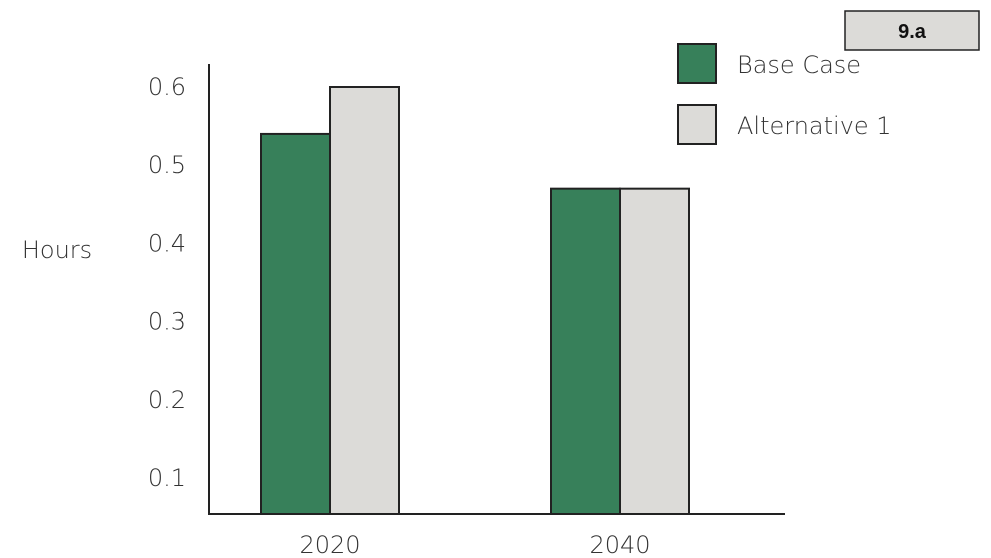  Describe the element at coordinates (57, 250) in the screenshot. I see `y-axis-title: Hours` at that location.